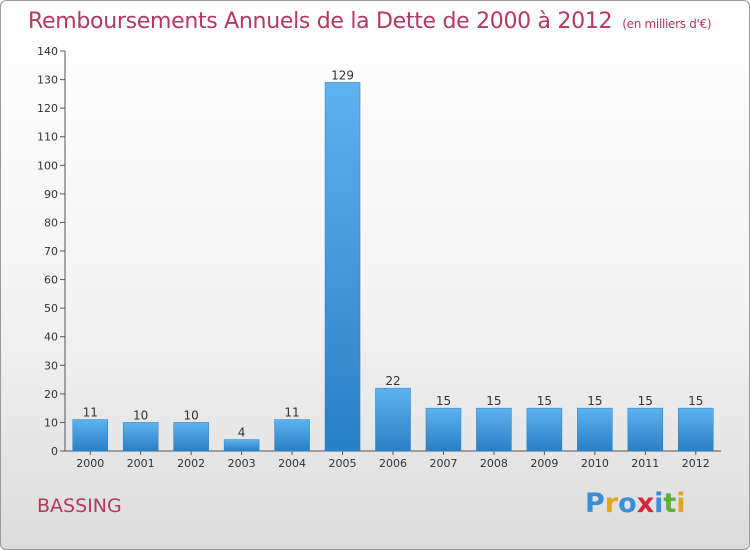 This screenshot has width=750, height=550. I want to click on x-tick-label: 2012, so click(696, 463).